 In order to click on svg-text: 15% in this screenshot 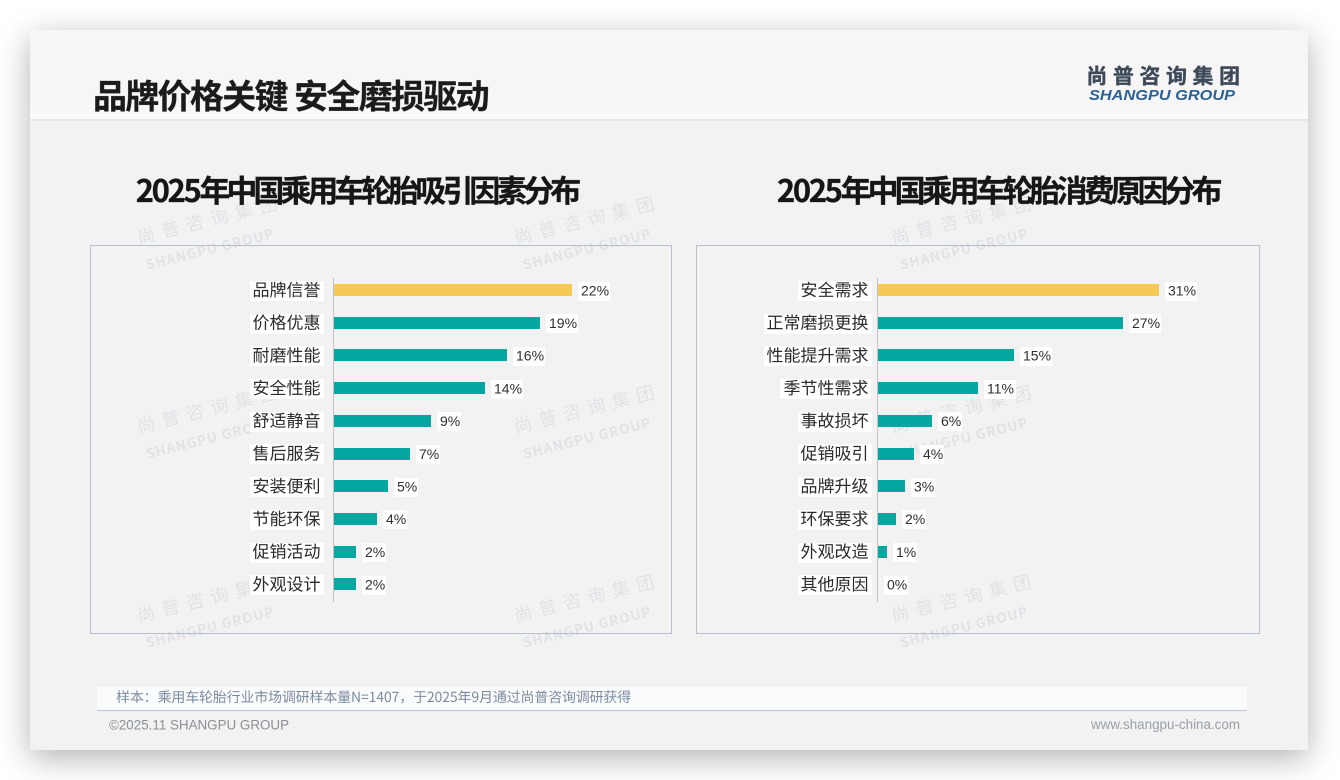, I will do `click(1037, 356)`.